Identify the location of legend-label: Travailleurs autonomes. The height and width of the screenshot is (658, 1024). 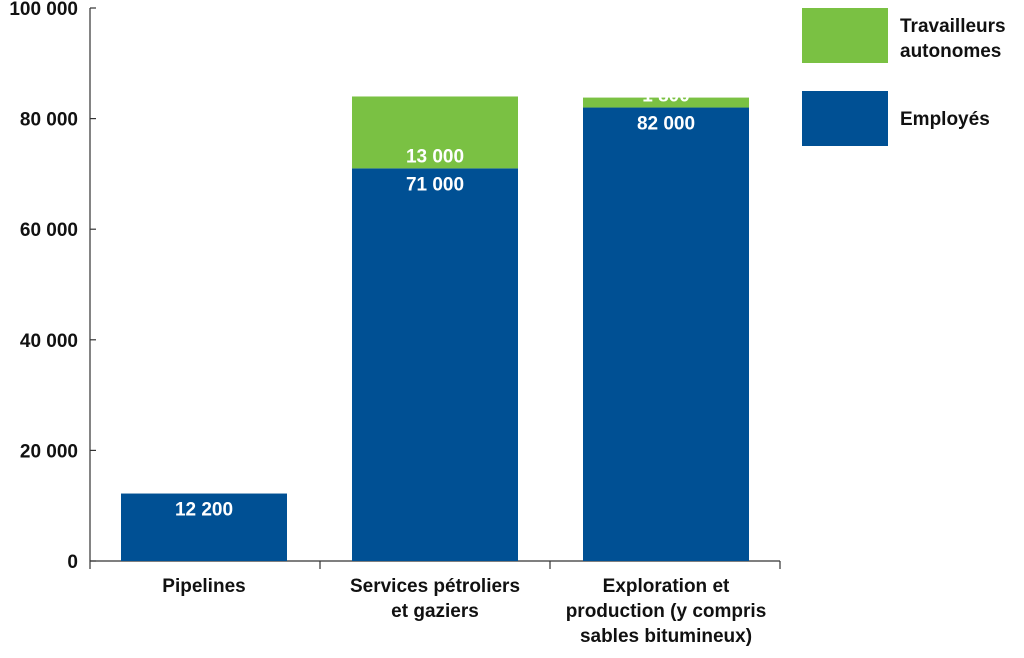
(953, 39).